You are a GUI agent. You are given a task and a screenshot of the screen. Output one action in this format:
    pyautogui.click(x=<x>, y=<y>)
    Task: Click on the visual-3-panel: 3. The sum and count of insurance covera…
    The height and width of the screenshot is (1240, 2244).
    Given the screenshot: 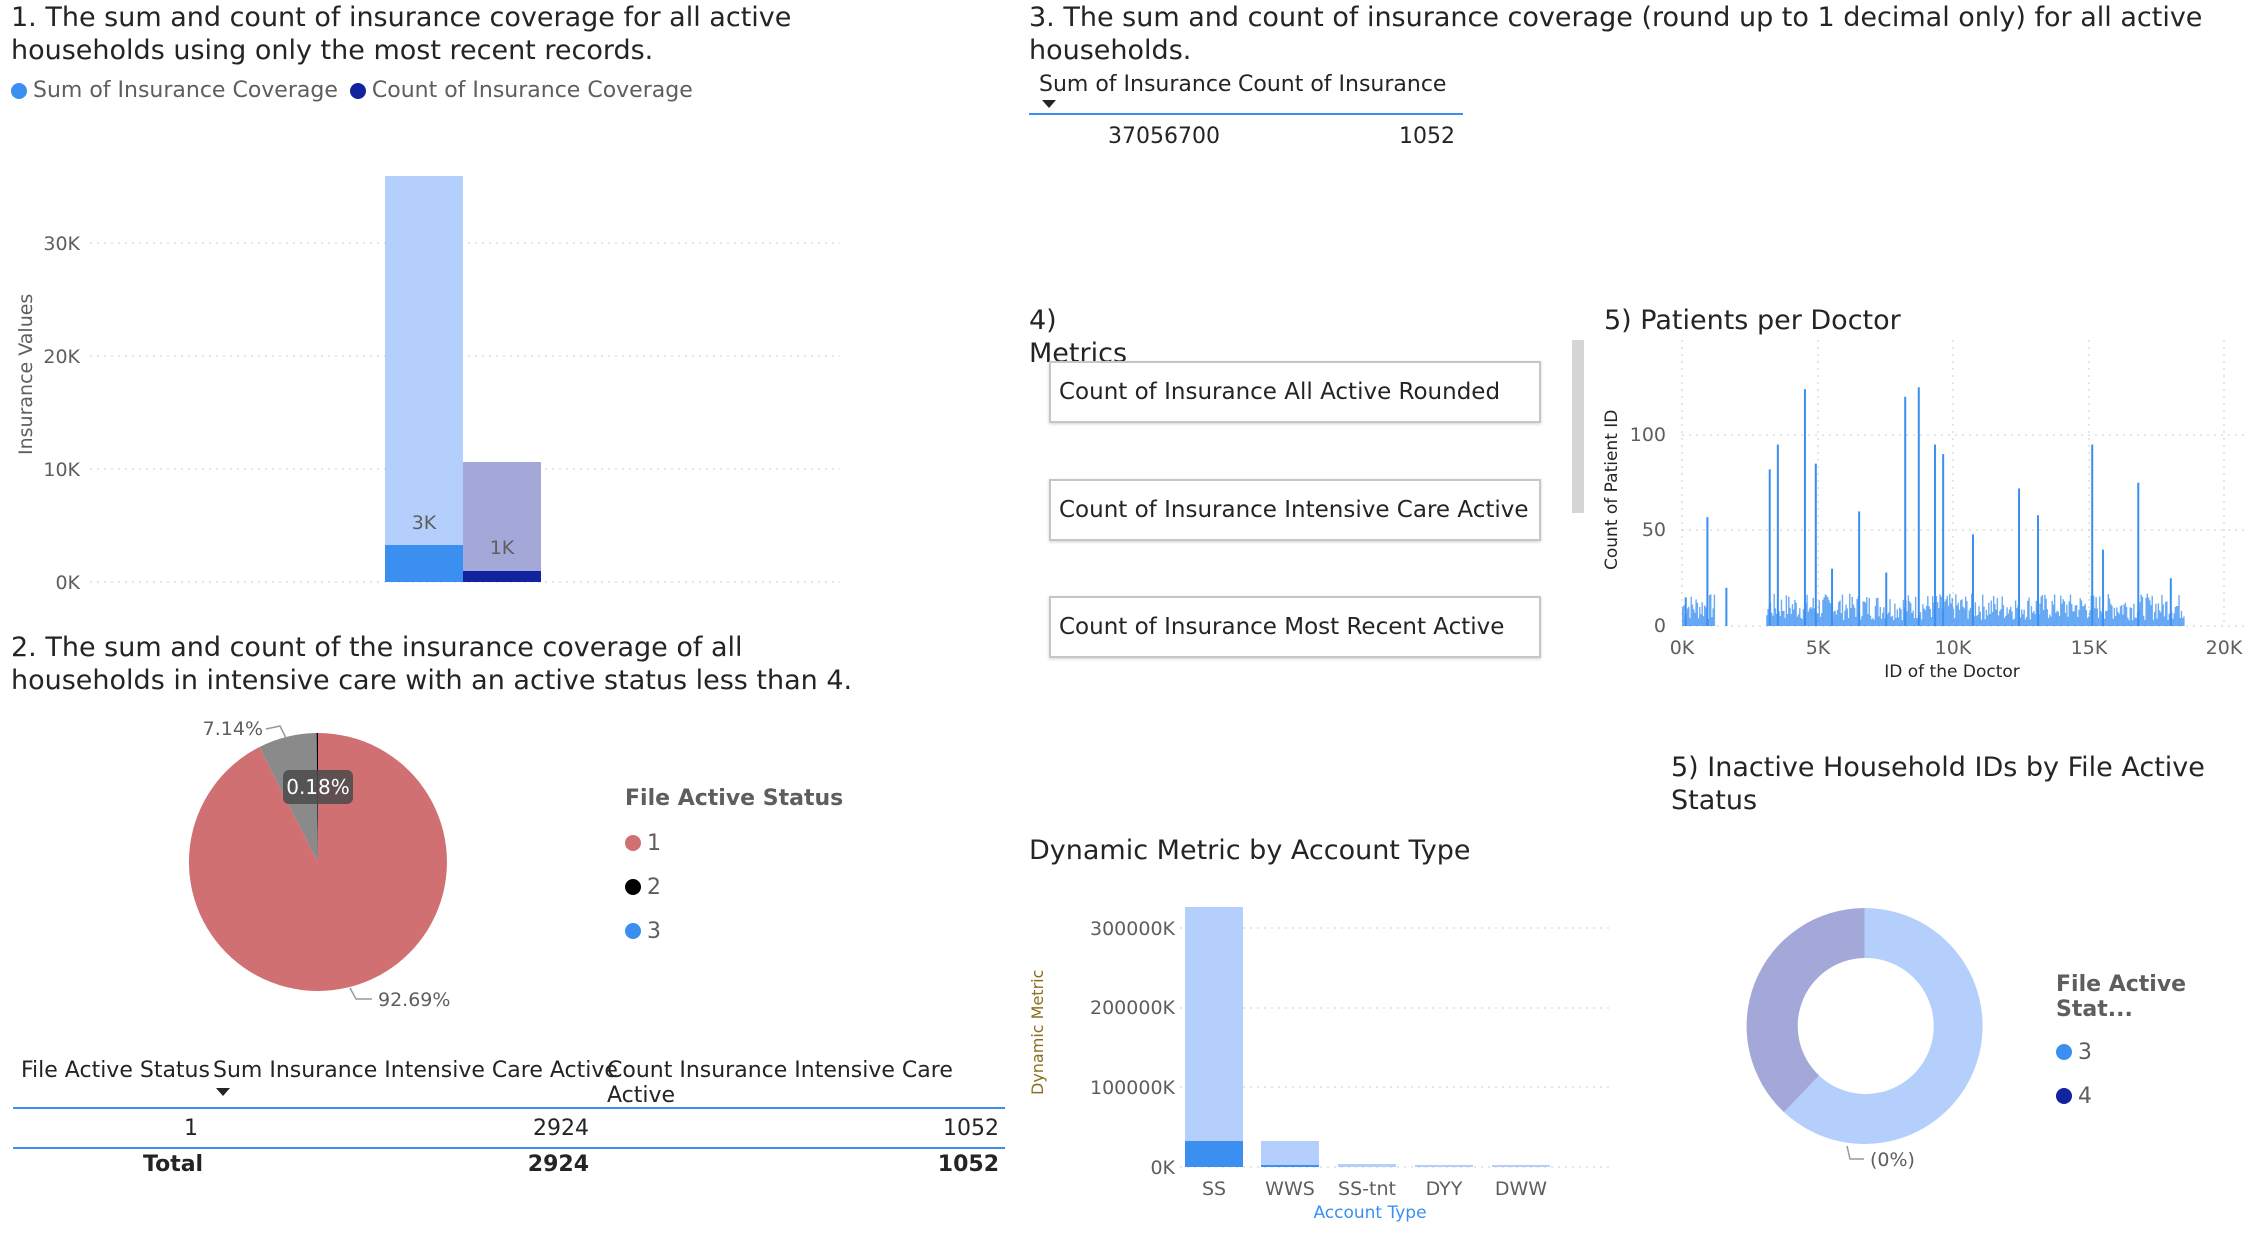 What is the action you would take?
    pyautogui.click(x=1632, y=85)
    